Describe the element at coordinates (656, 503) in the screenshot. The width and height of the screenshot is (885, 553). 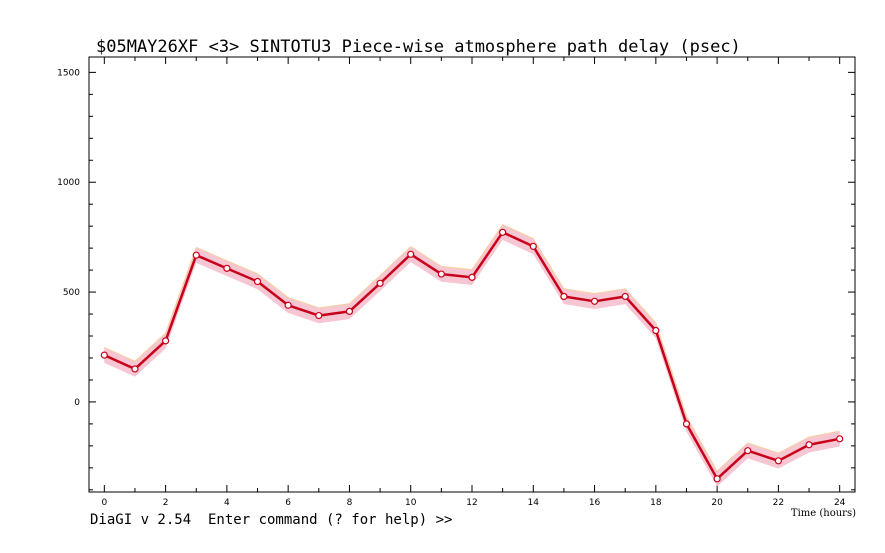
I see `x-tick-label: 18` at that location.